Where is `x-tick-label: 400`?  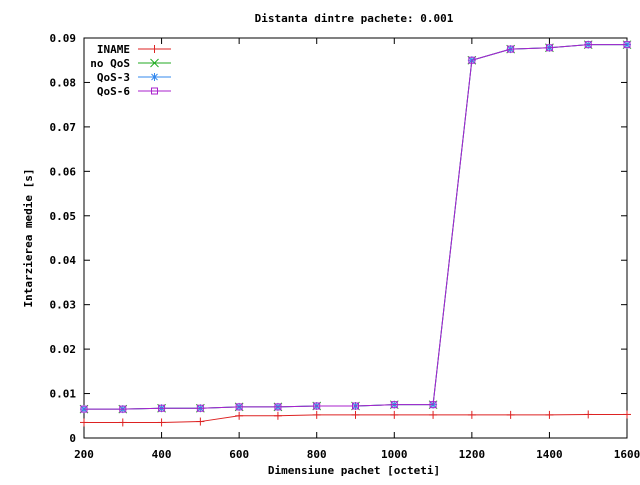 x-tick-label: 400 is located at coordinates (162, 454).